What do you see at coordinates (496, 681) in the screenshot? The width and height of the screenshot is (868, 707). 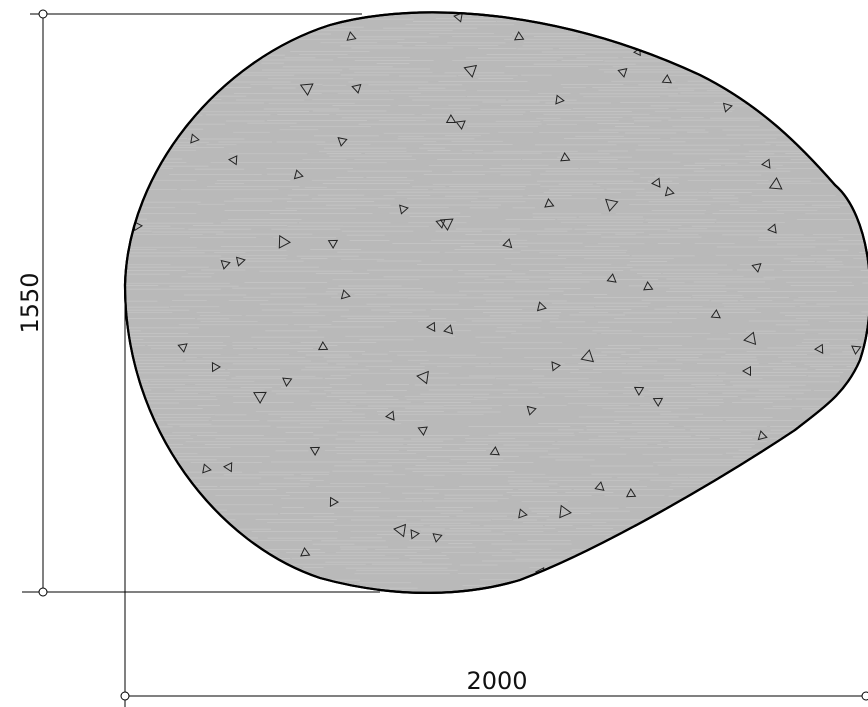 I see `width-label: 2000` at bounding box center [496, 681].